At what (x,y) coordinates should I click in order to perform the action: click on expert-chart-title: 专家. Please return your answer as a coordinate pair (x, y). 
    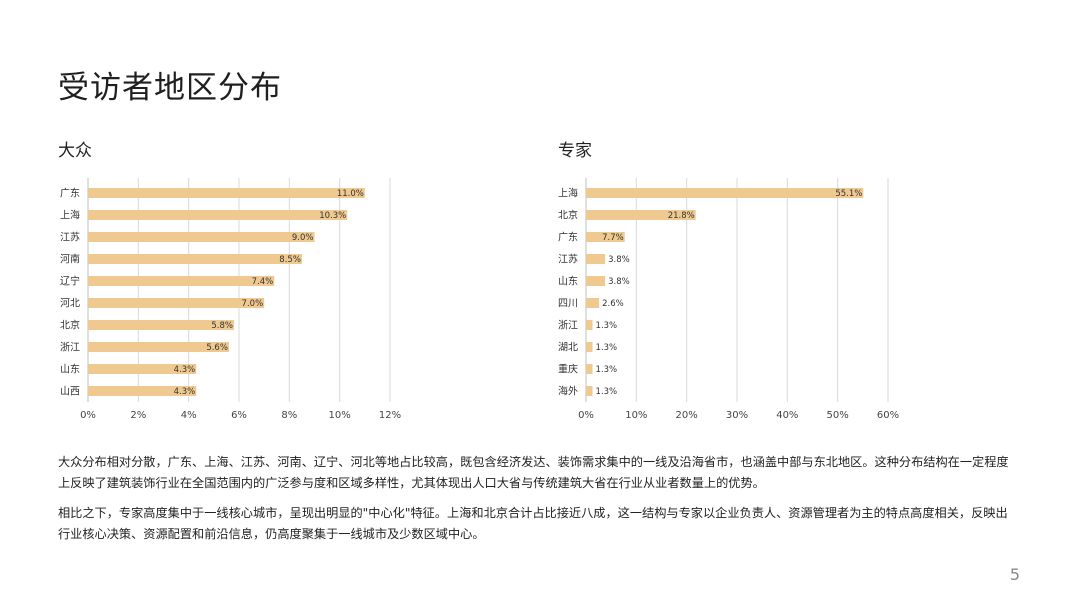
    Looking at the image, I should click on (575, 151).